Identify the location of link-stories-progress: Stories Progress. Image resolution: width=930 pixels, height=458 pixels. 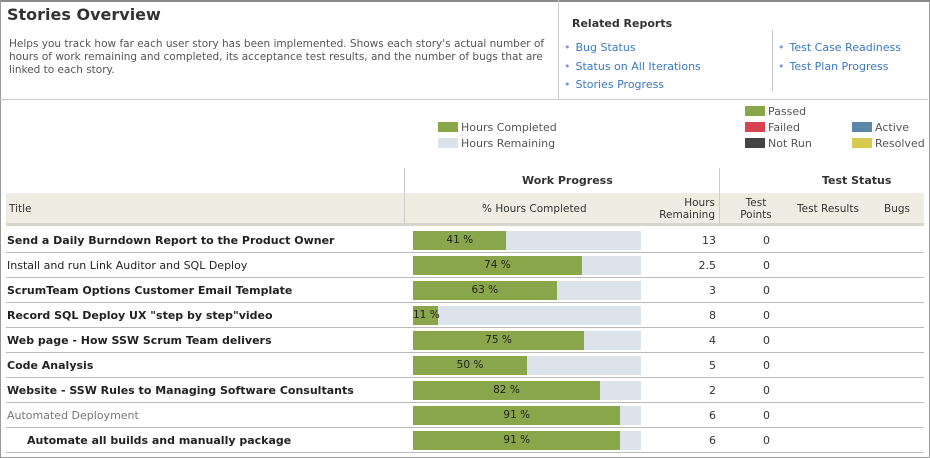
(614, 84).